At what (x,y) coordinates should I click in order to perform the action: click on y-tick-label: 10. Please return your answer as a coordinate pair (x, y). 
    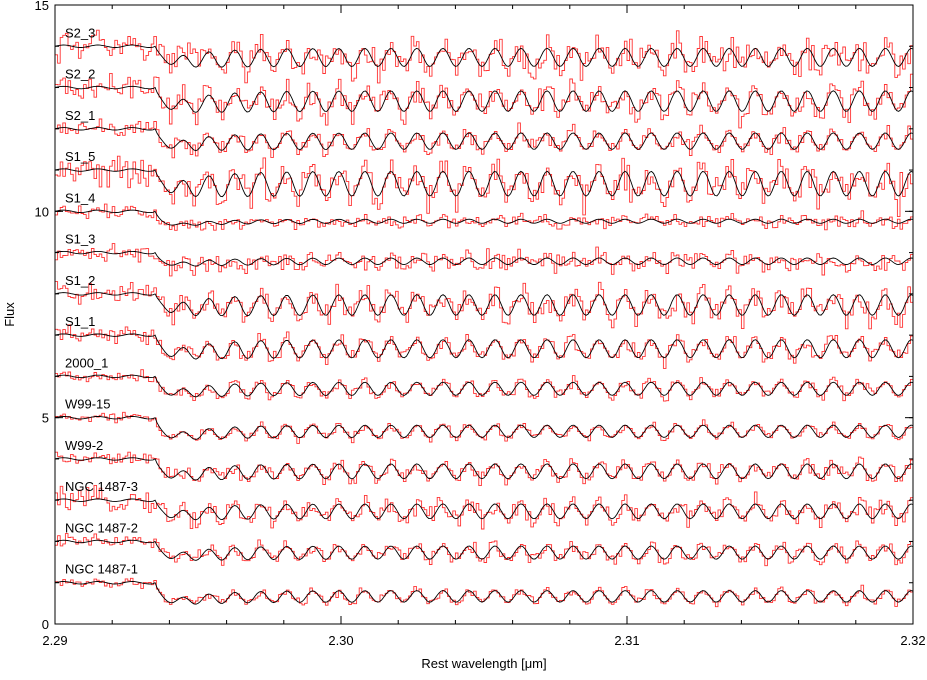
    Looking at the image, I should click on (42, 211).